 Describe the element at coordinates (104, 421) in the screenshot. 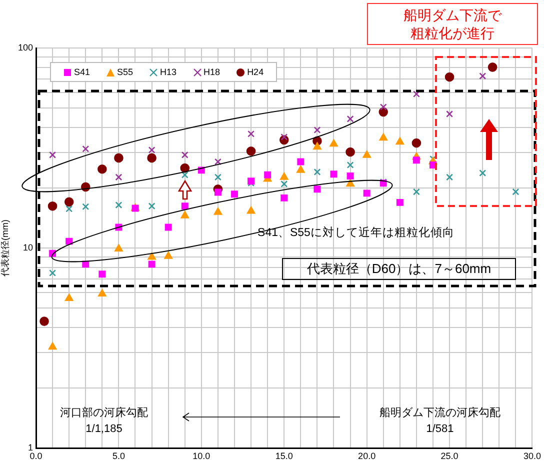

I see `annotation: 河口部の河床勾配 1/1,185` at that location.